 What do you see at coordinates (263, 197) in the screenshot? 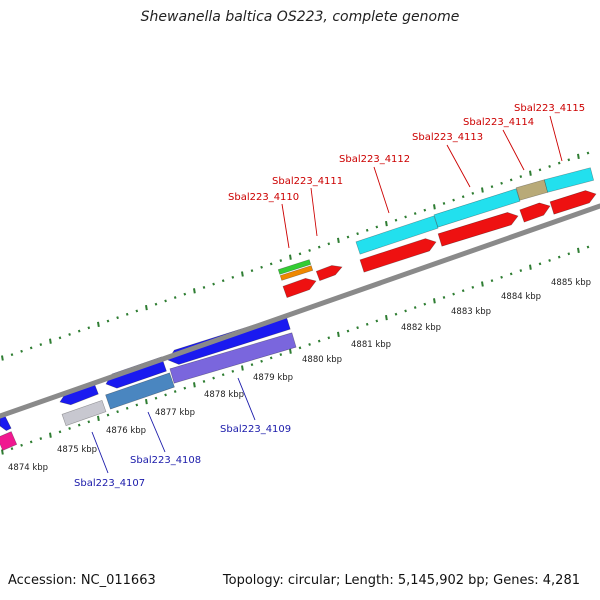
I see `gene-label: Sbal223_4110` at bounding box center [263, 197].